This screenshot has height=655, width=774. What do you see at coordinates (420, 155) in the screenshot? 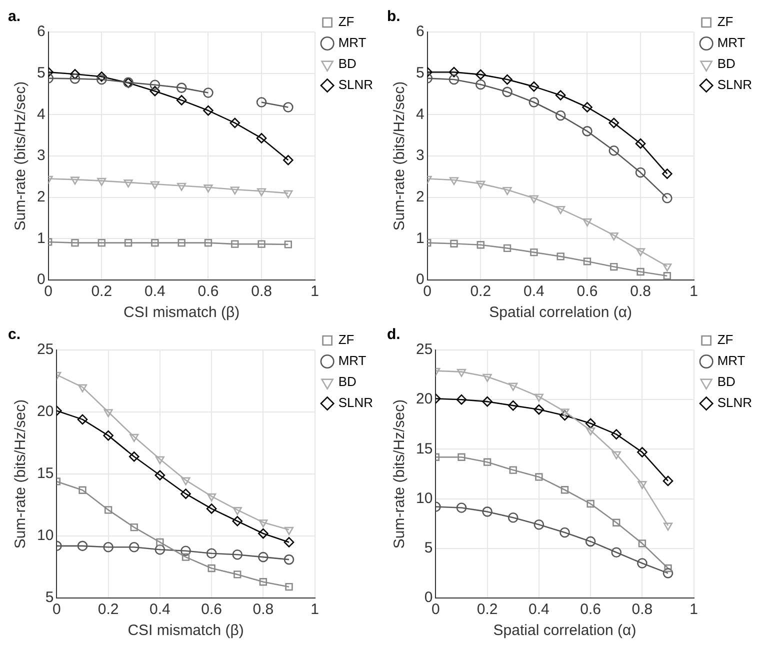
I see `y-tick-label: 3` at bounding box center [420, 155].